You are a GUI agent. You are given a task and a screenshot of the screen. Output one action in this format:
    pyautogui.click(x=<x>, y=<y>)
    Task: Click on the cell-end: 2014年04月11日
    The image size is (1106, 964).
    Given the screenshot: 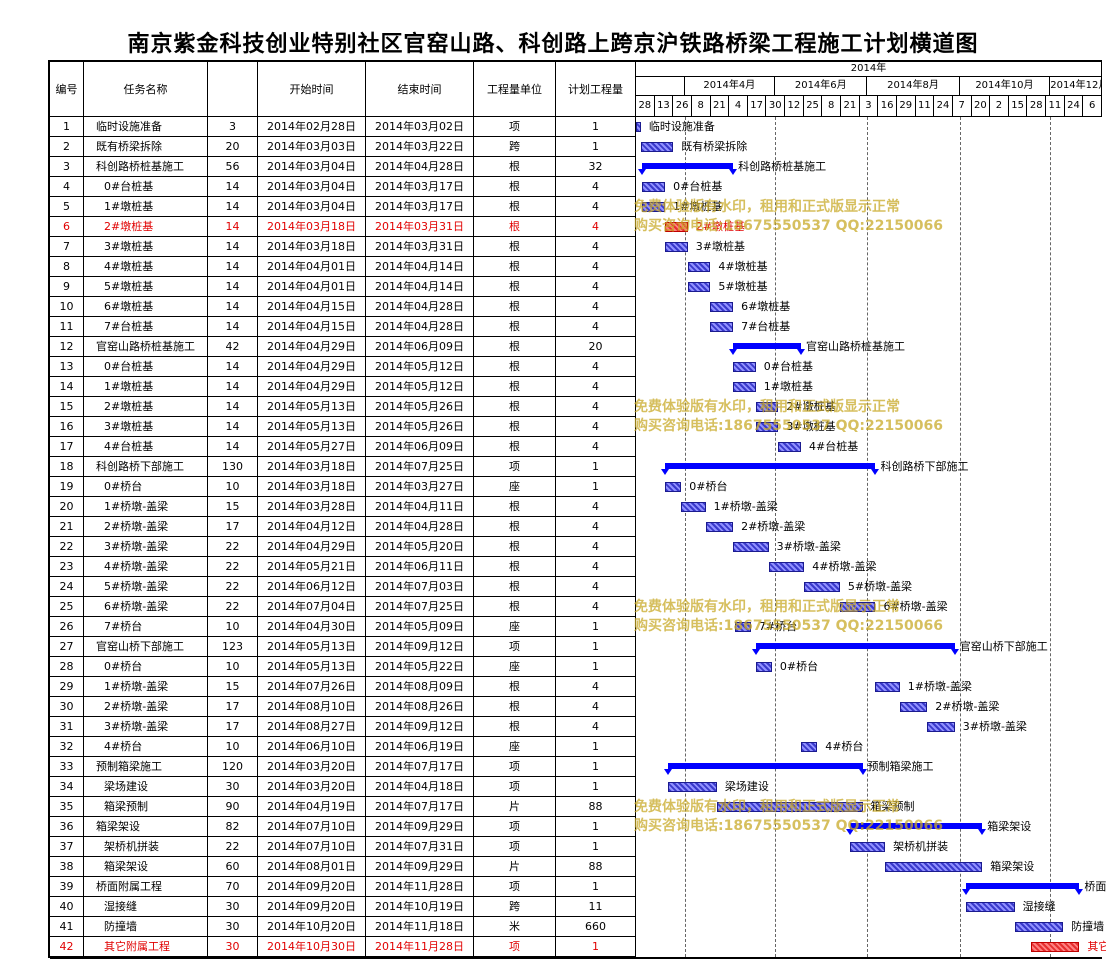 What is the action you would take?
    pyautogui.click(x=420, y=507)
    